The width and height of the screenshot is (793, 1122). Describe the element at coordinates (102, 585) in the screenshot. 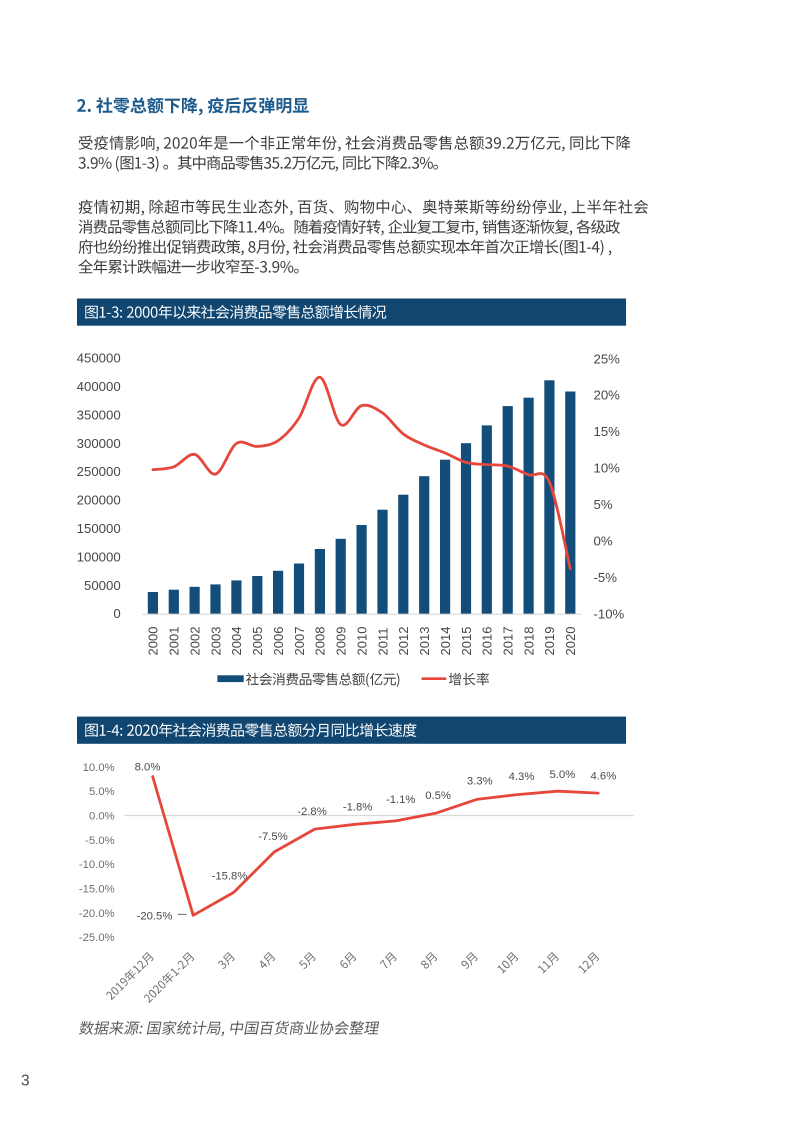

I see `svg-text: 50000` at that location.